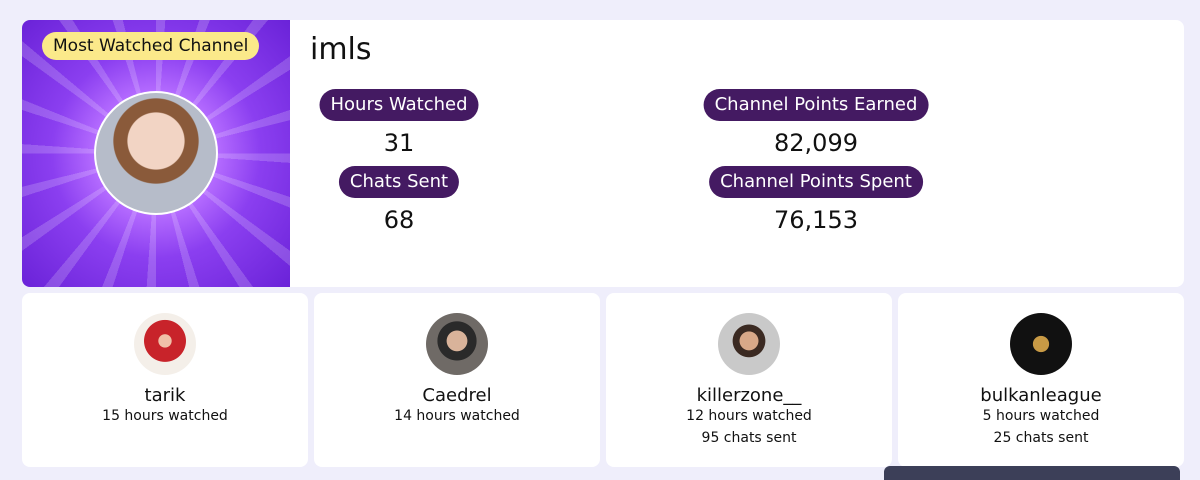  I want to click on channel-name: Caedrel, so click(457, 395).